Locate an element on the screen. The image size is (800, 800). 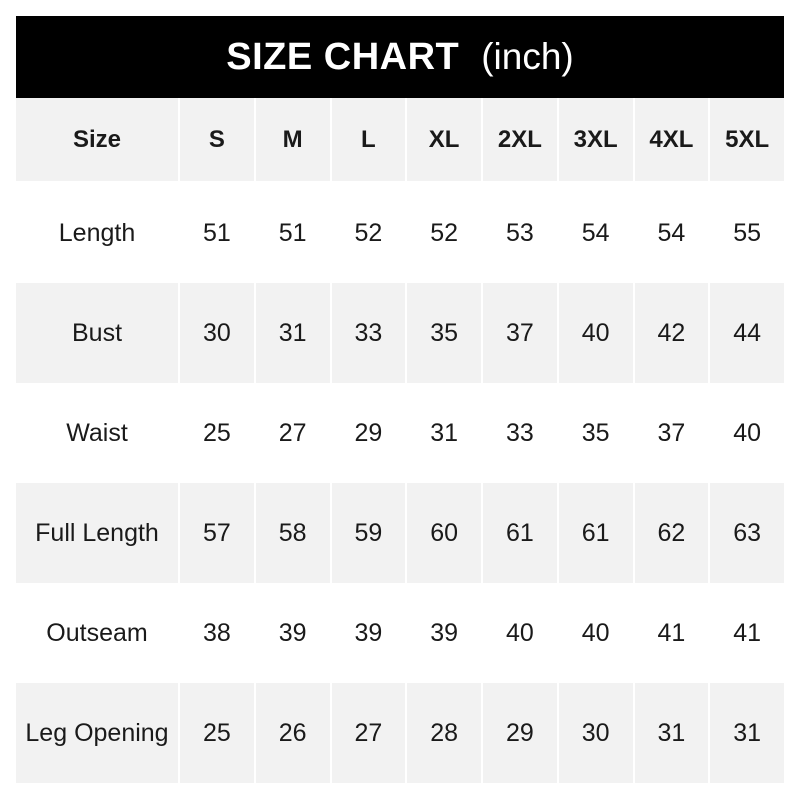
table-cell: 63 is located at coordinates (747, 533).